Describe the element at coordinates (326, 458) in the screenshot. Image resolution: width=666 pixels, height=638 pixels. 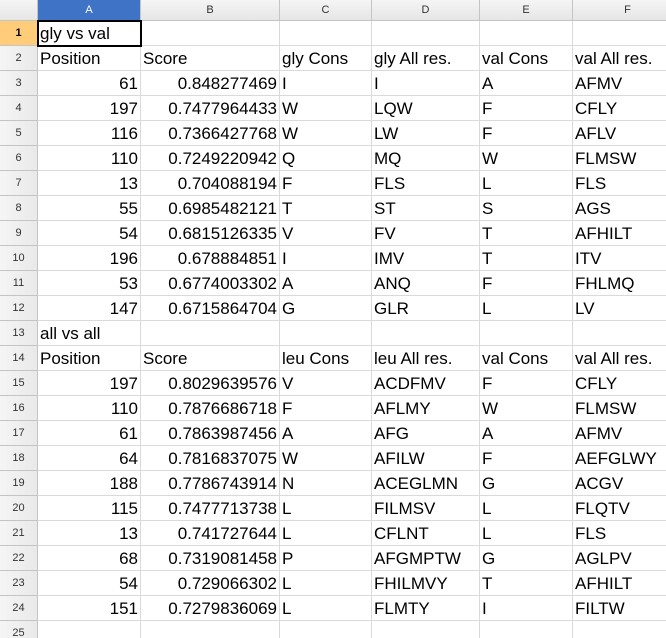
I see `cell-c18: W` at that location.